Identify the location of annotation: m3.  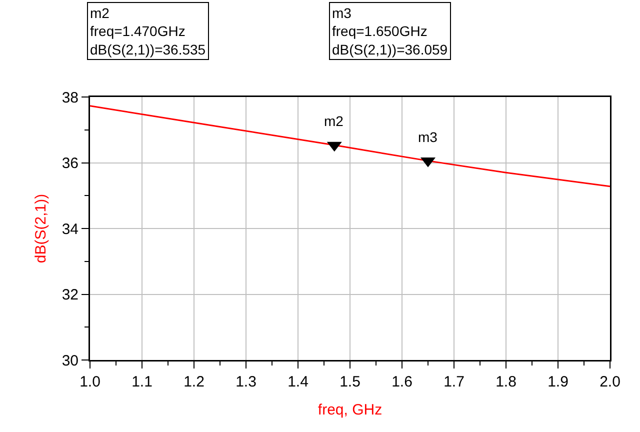
(428, 137).